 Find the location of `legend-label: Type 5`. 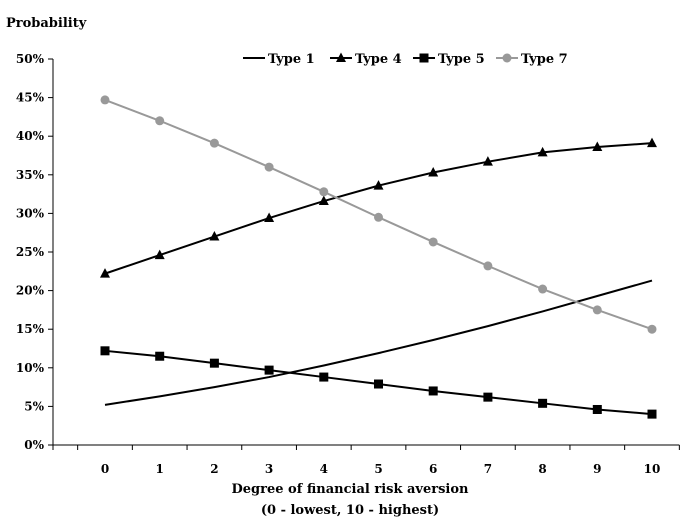

legend-label: Type 5 is located at coordinates (461, 59).